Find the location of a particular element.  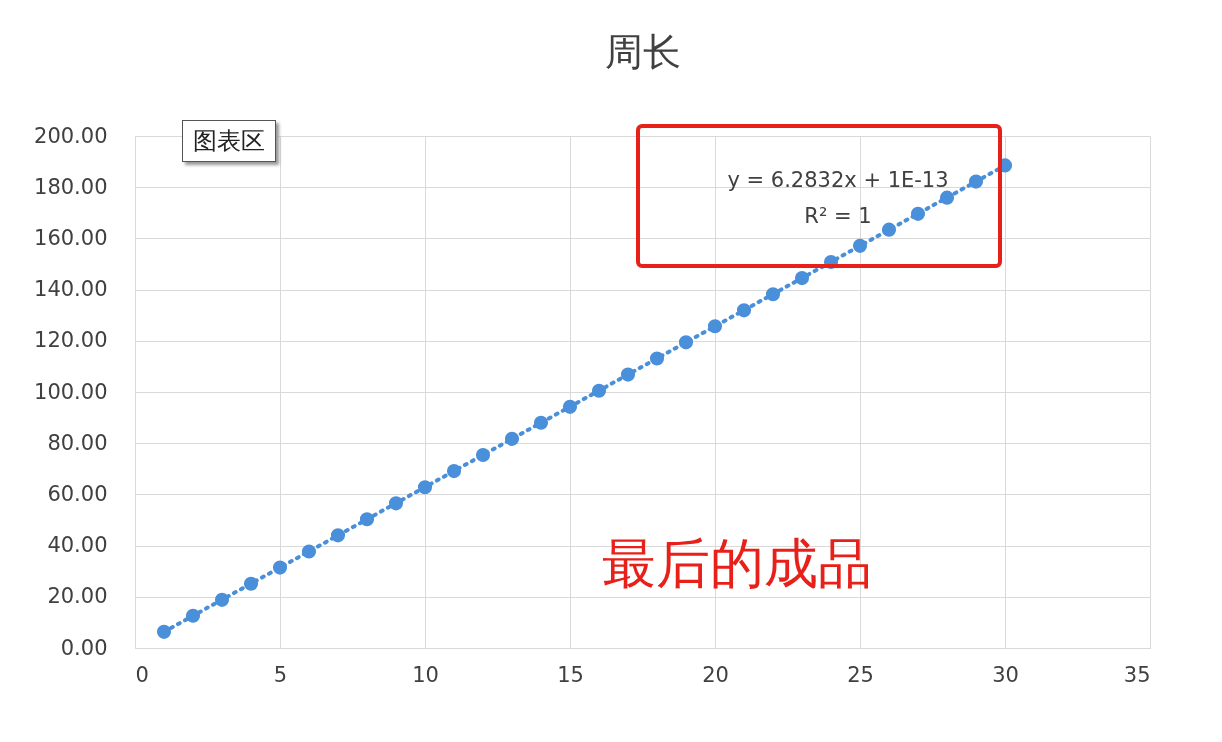

y-tick-label: 60.00 is located at coordinates (77, 493).